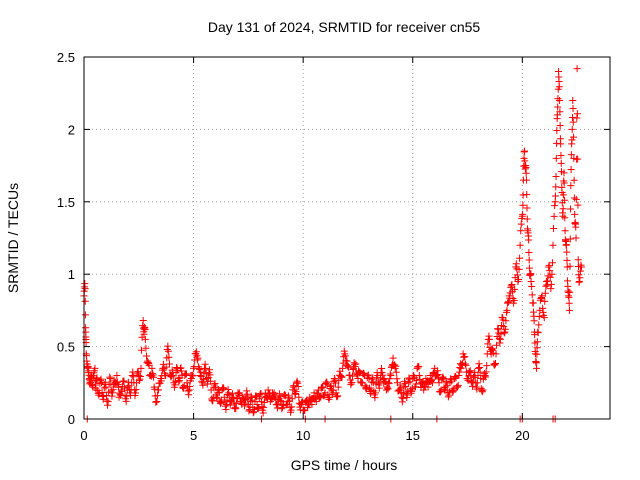 This screenshot has height=480, width=640. I want to click on x-tick-label: 0, so click(83, 435).